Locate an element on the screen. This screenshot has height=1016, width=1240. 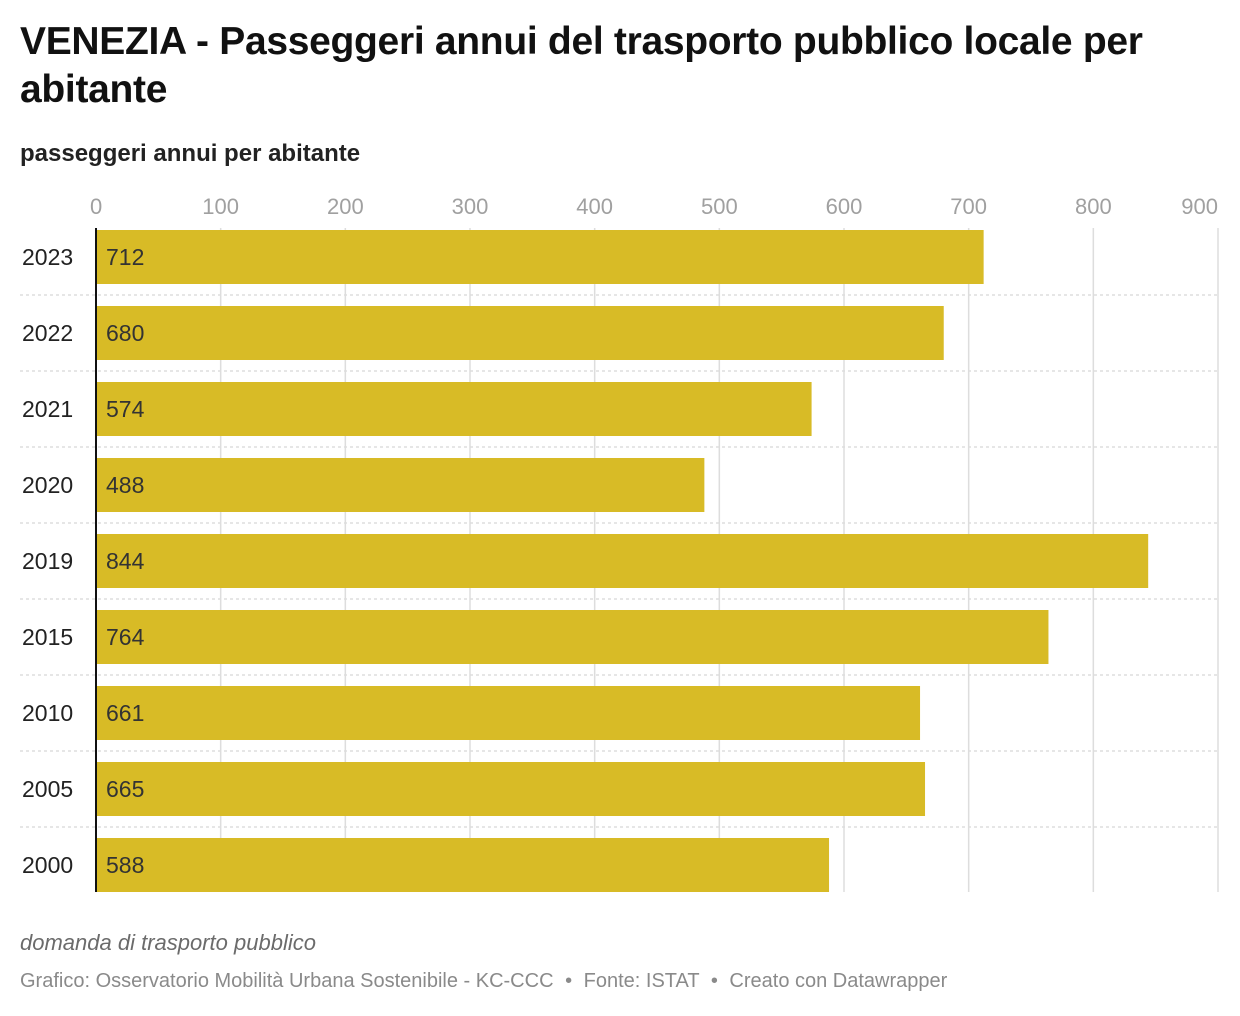
chart-note: domanda di trasporto pubblico is located at coordinates (168, 942).